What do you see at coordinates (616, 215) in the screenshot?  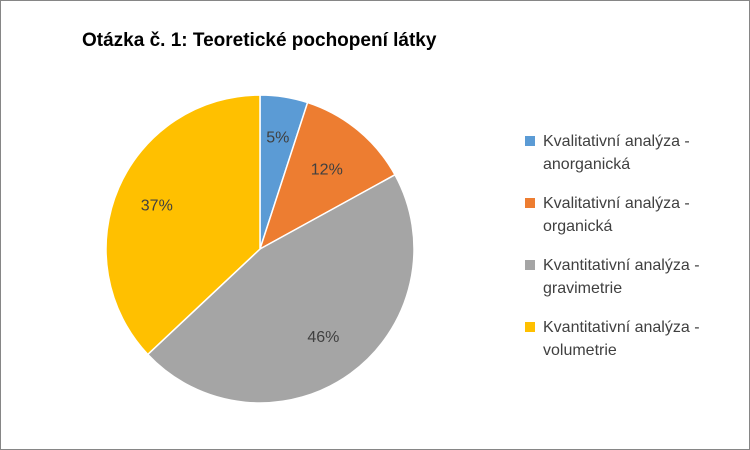 I see `legend-label: Kvalitativní analýza - organická` at bounding box center [616, 215].